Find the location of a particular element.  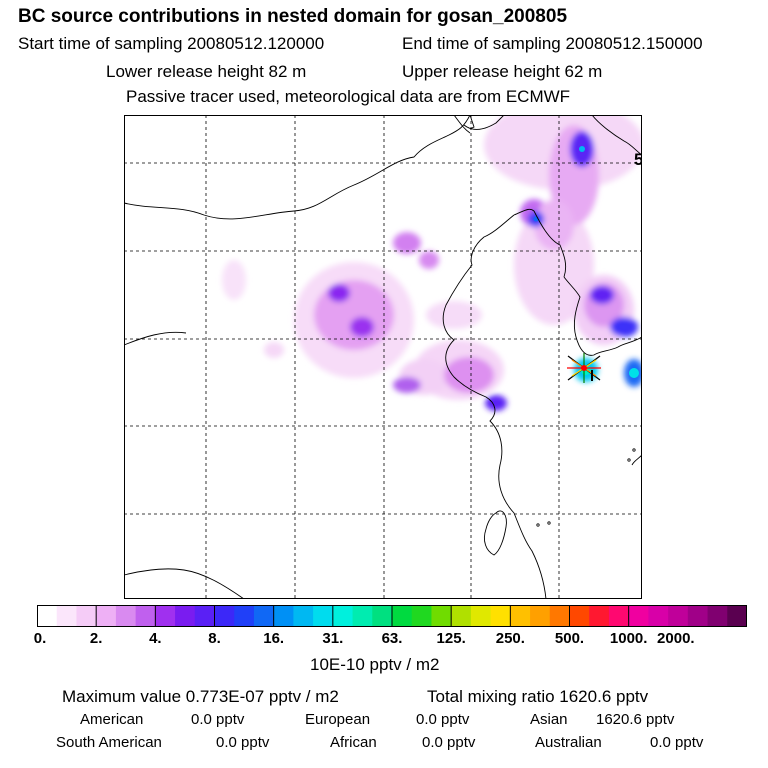

colorbar-tick-label: 1000. is located at coordinates (628, 638).